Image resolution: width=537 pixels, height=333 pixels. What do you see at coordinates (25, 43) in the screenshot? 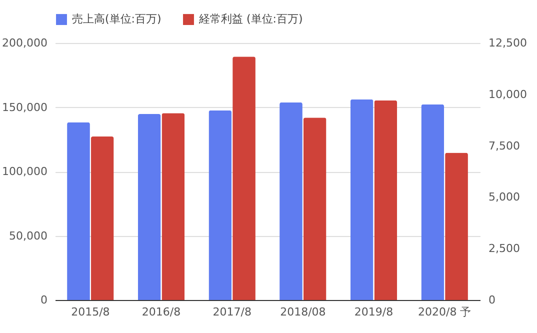
I see `y-tick-label: 200,000` at bounding box center [25, 43].